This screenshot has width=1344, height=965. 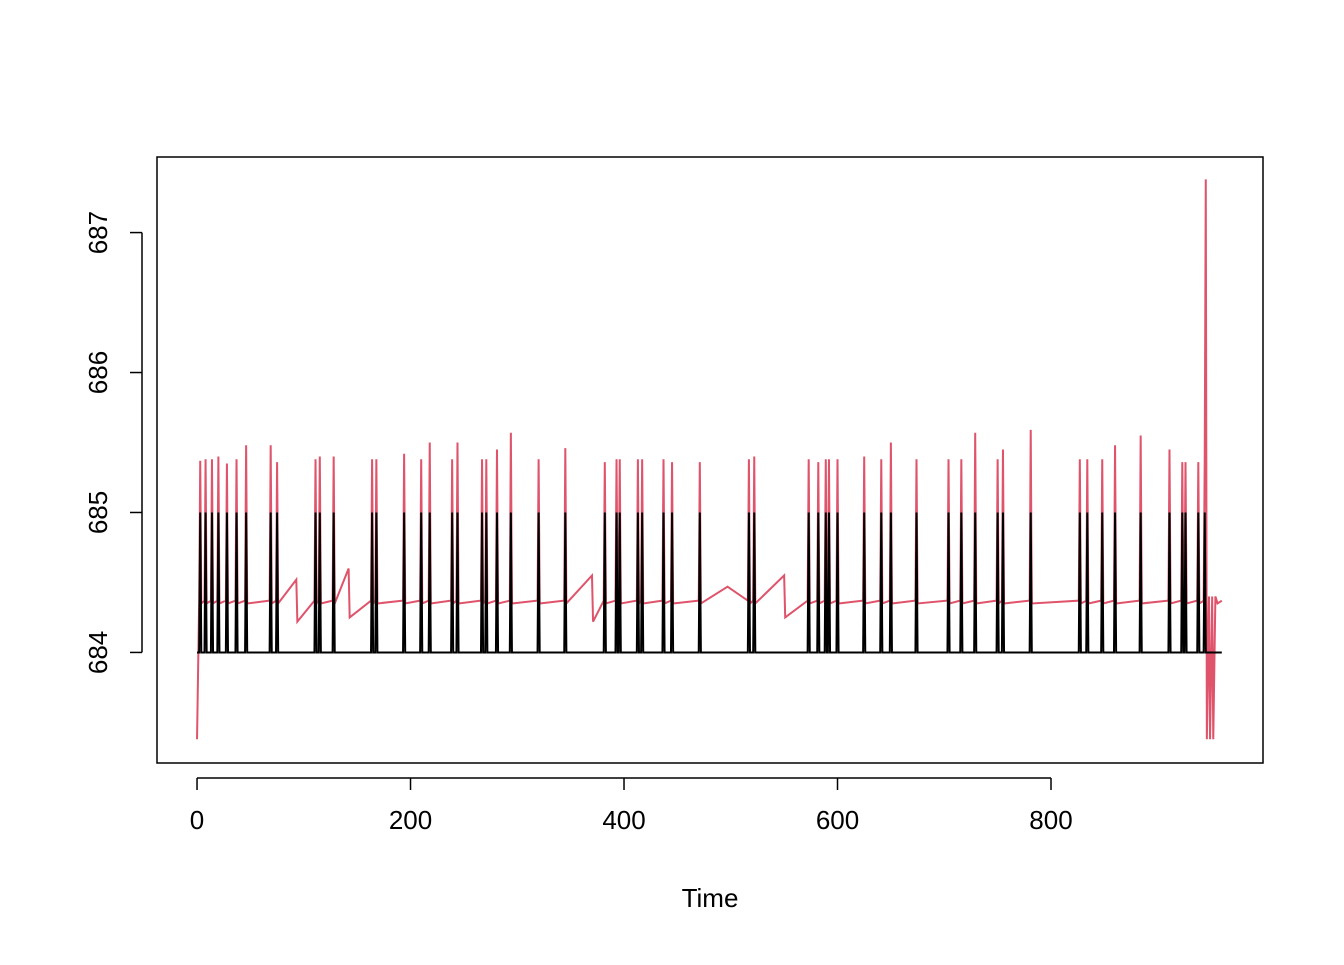 What do you see at coordinates (837, 820) in the screenshot?
I see `x-tick-label: 600` at bounding box center [837, 820].